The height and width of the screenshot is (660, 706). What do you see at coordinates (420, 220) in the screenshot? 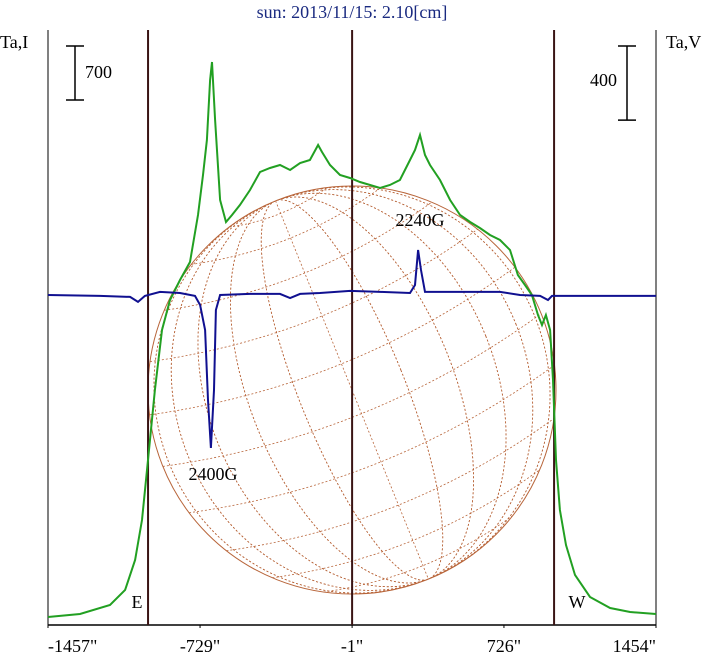
I see `annotation: 2240G` at bounding box center [420, 220].